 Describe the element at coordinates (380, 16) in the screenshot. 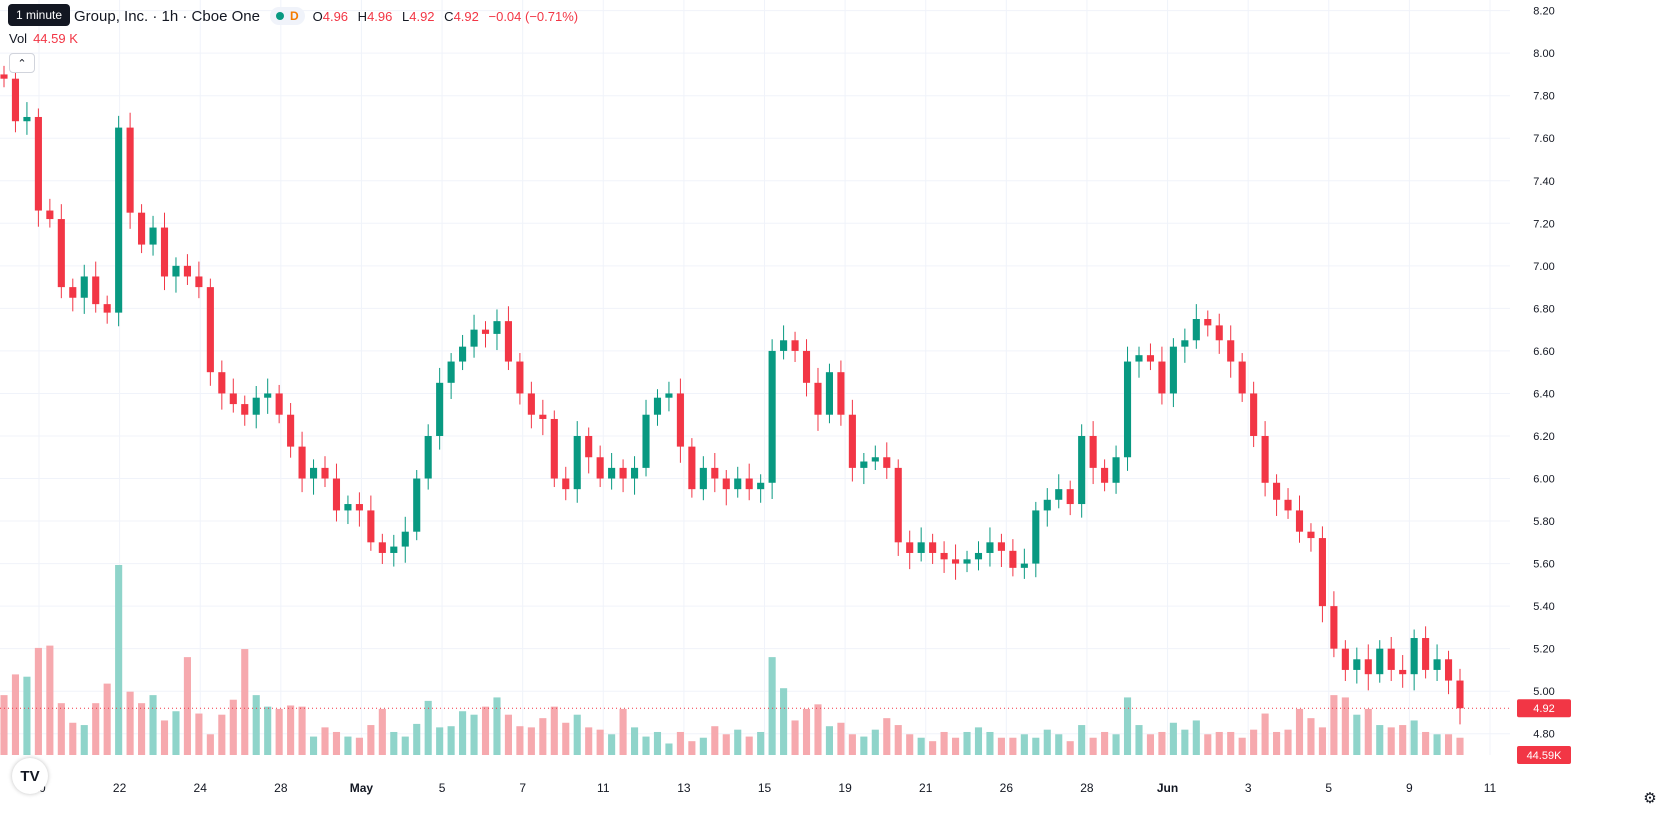

I see `high-value: 4.96` at that location.